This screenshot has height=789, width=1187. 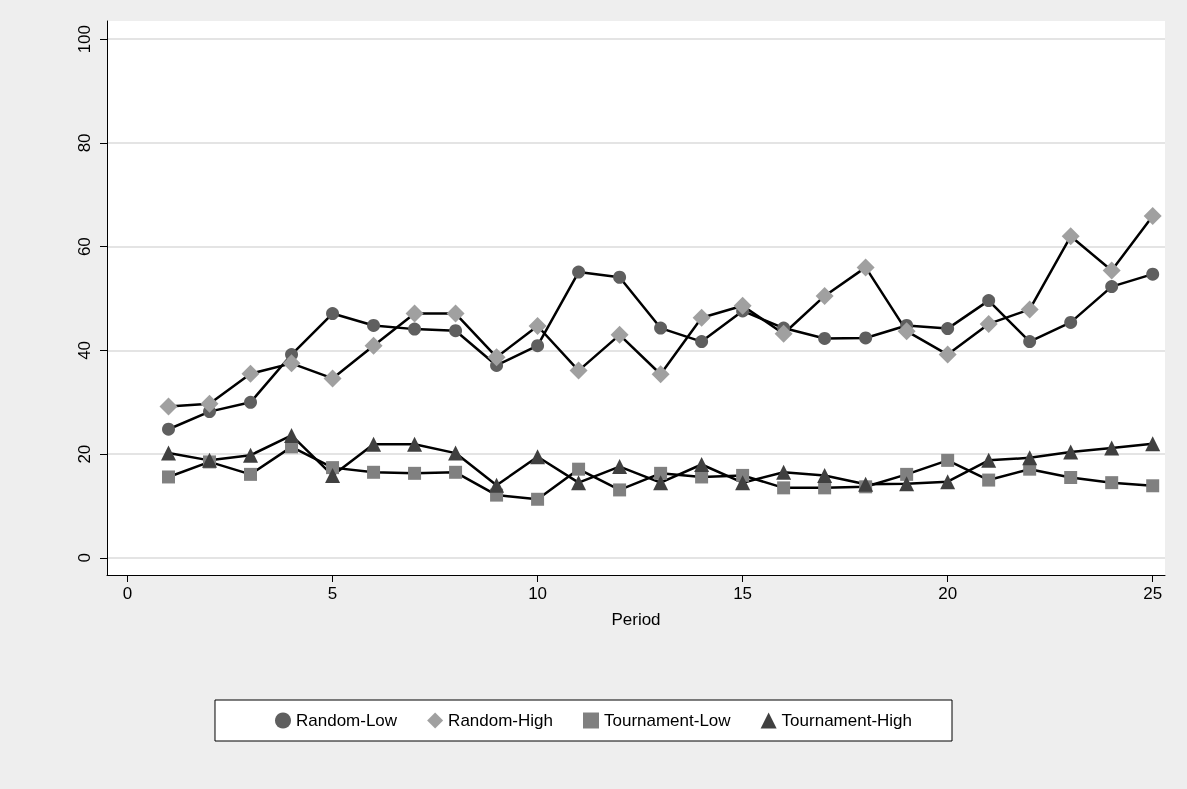 What do you see at coordinates (84, 39) in the screenshot?
I see `y-tick-label: 100` at bounding box center [84, 39].